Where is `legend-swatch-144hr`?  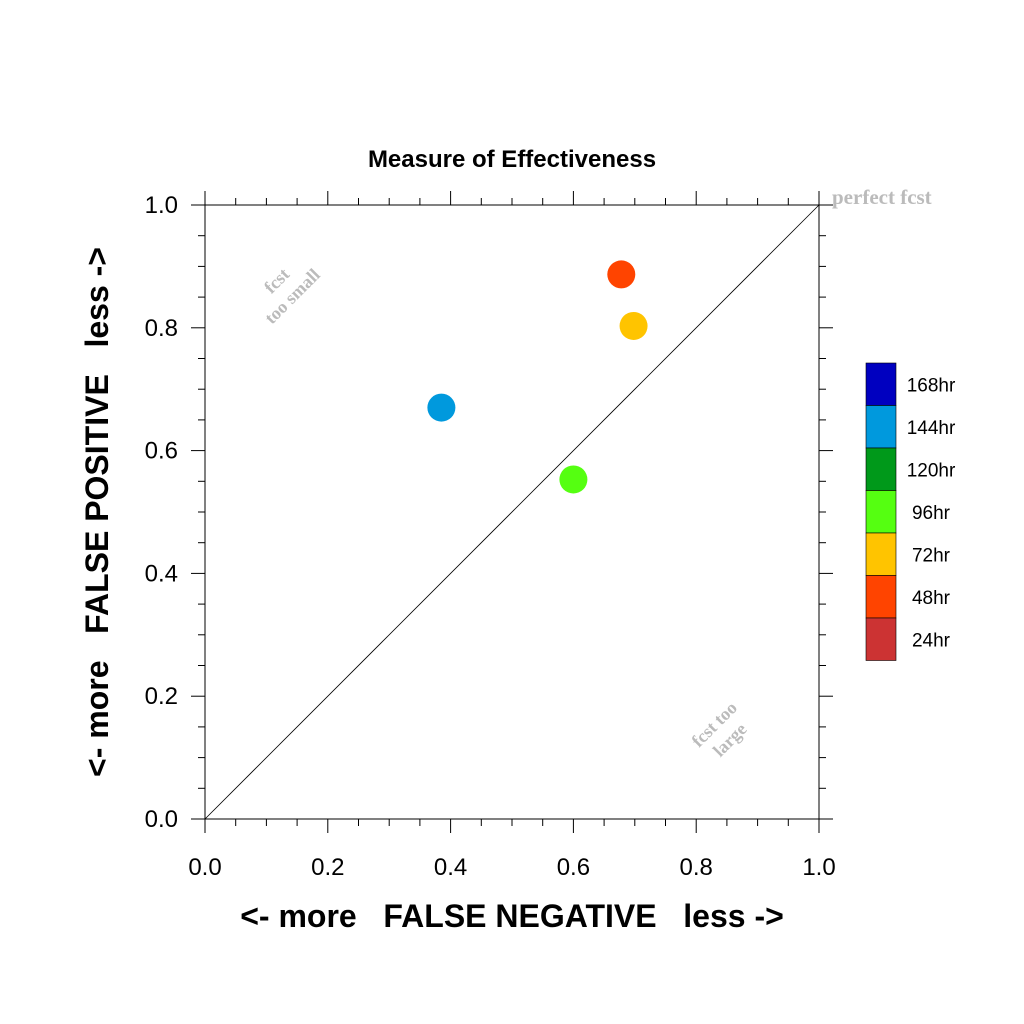 legend-swatch-144hr is located at coordinates (881, 427).